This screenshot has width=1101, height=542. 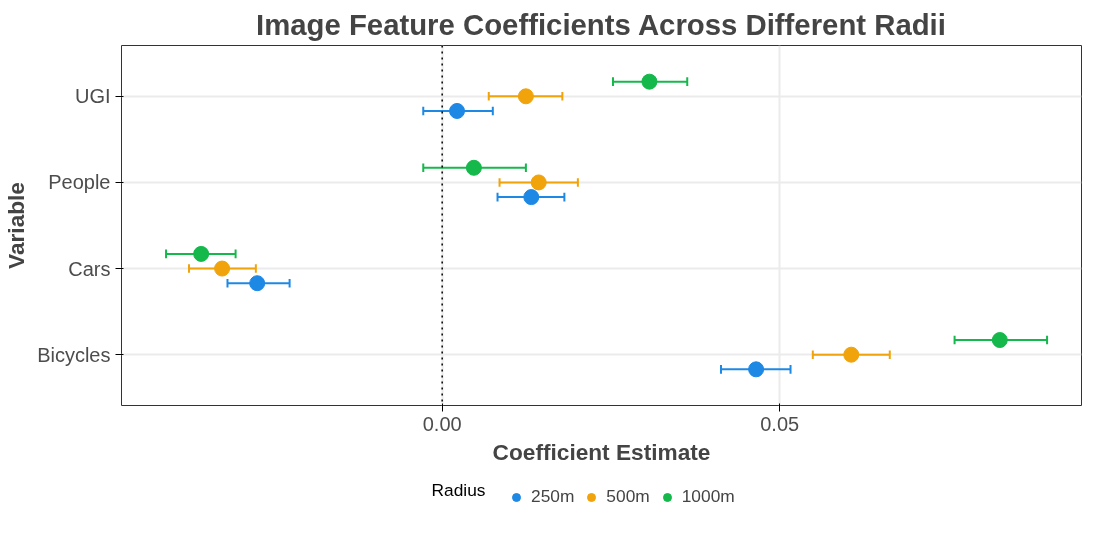 What do you see at coordinates (628, 496) in the screenshot?
I see `legend-label: 500m` at bounding box center [628, 496].